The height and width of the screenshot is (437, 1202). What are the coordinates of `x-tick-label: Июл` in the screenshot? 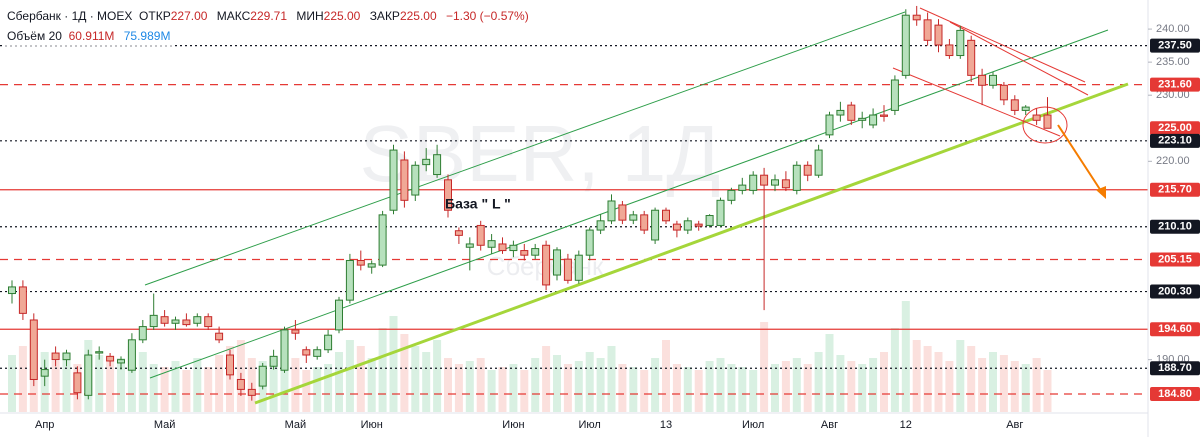 It's located at (753, 425).